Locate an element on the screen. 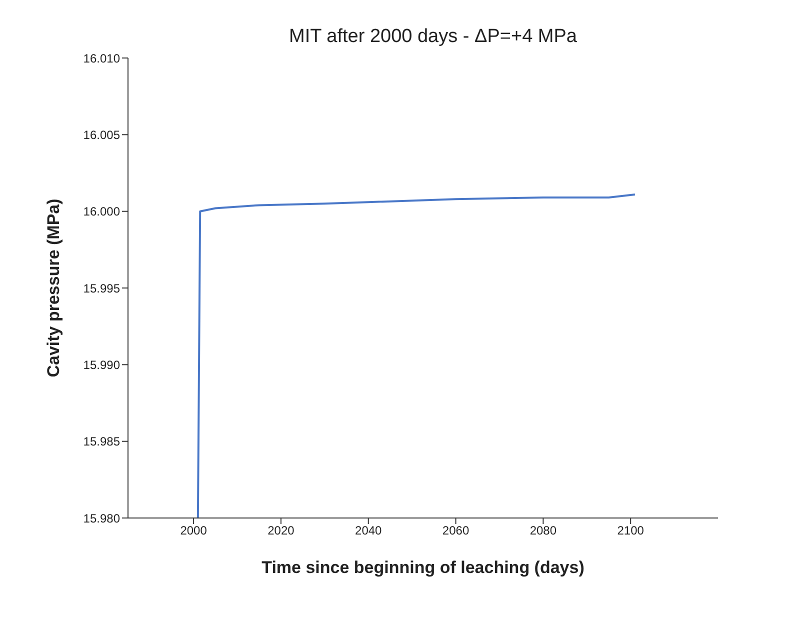 The width and height of the screenshot is (789, 623). x-tick-label: 2080 is located at coordinates (543, 531).